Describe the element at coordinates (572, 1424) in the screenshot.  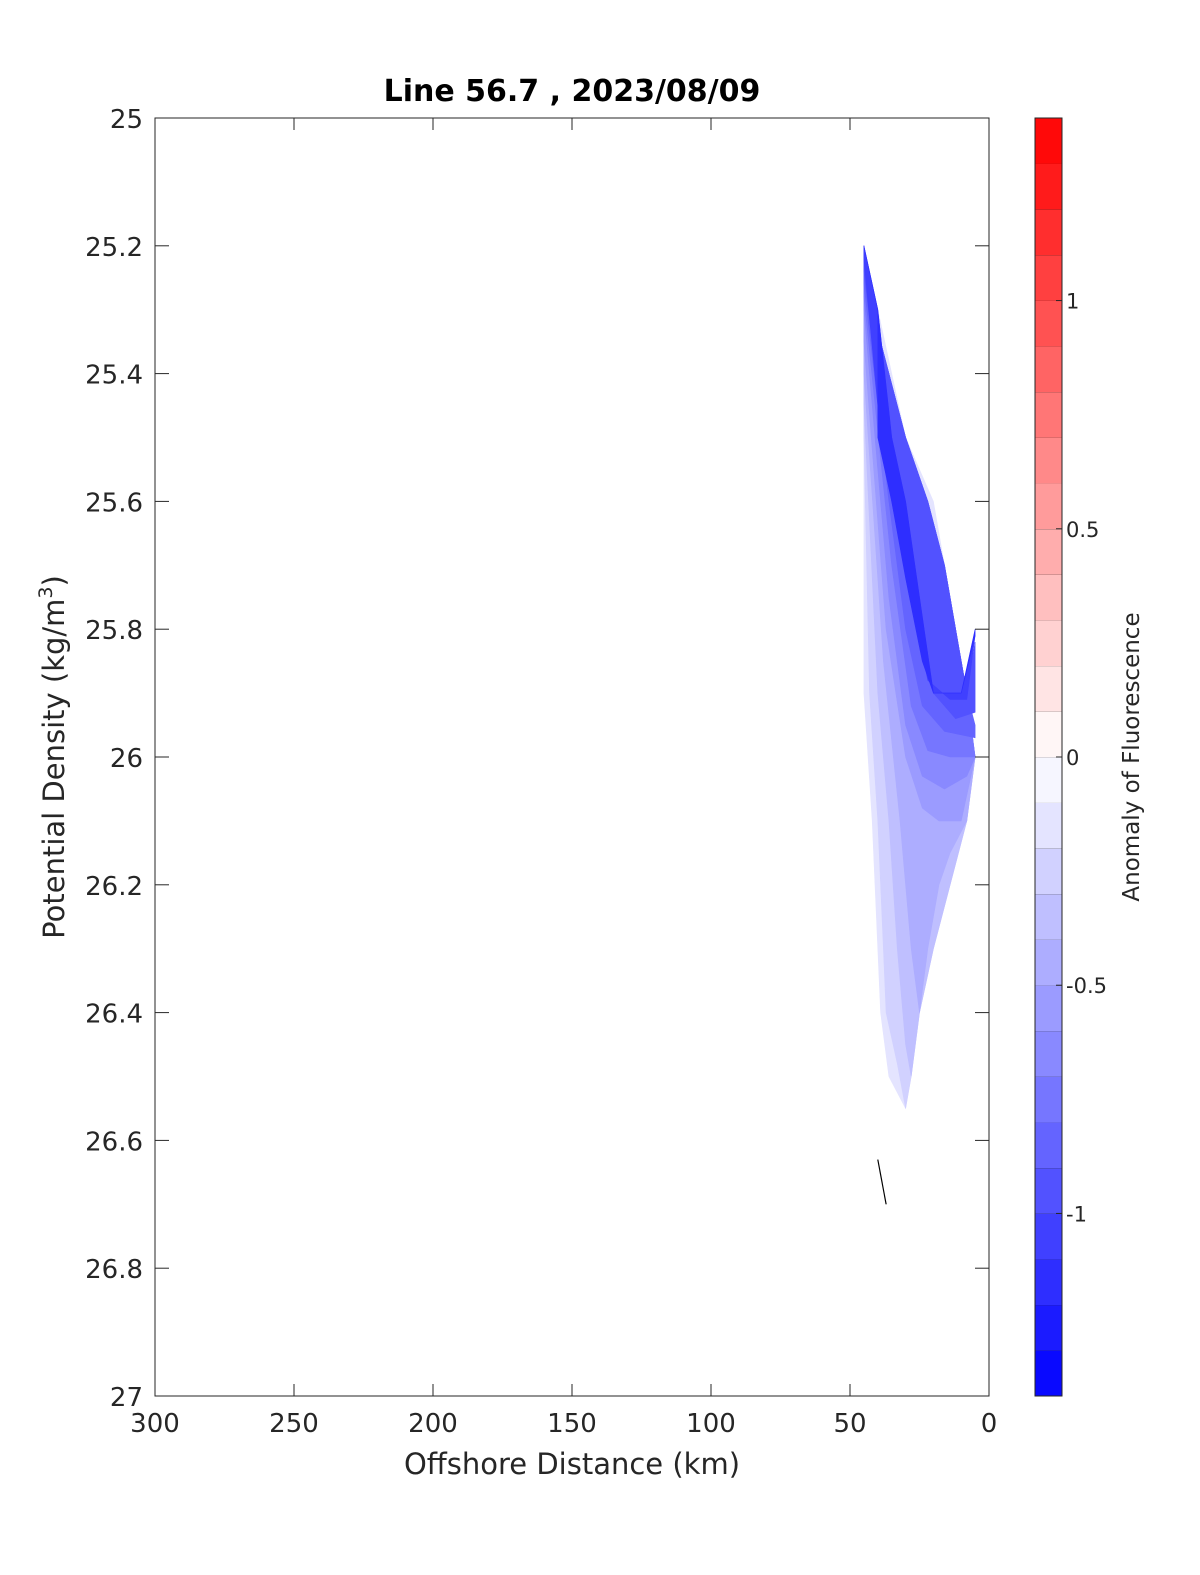
I see `x-tick-label: 150` at that location.